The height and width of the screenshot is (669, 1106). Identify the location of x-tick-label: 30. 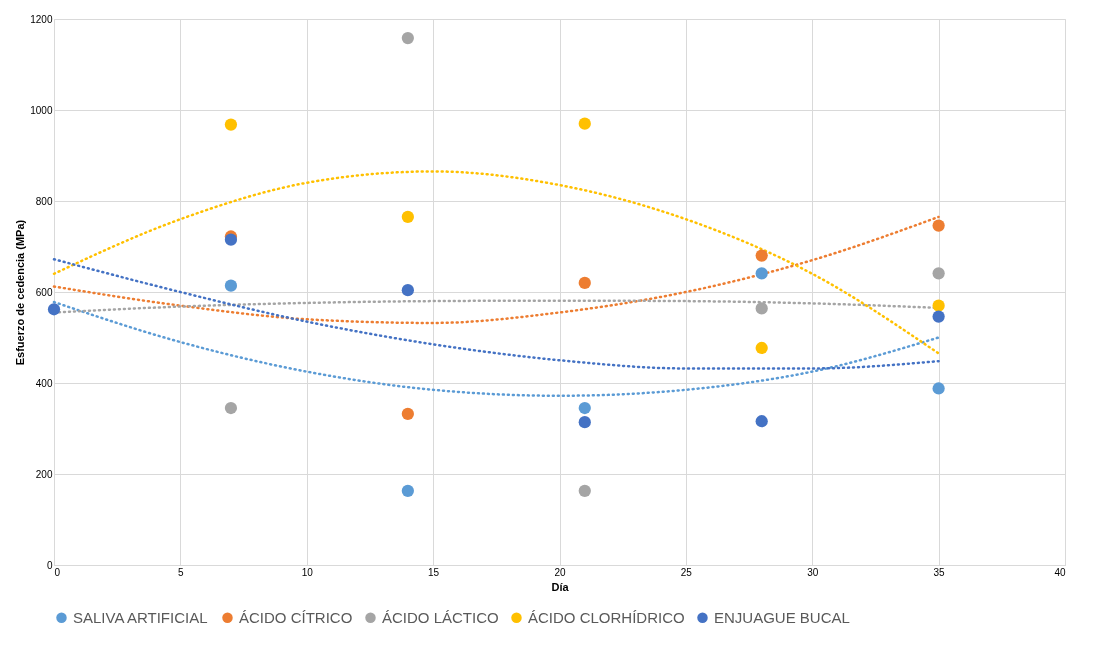
(813, 572).